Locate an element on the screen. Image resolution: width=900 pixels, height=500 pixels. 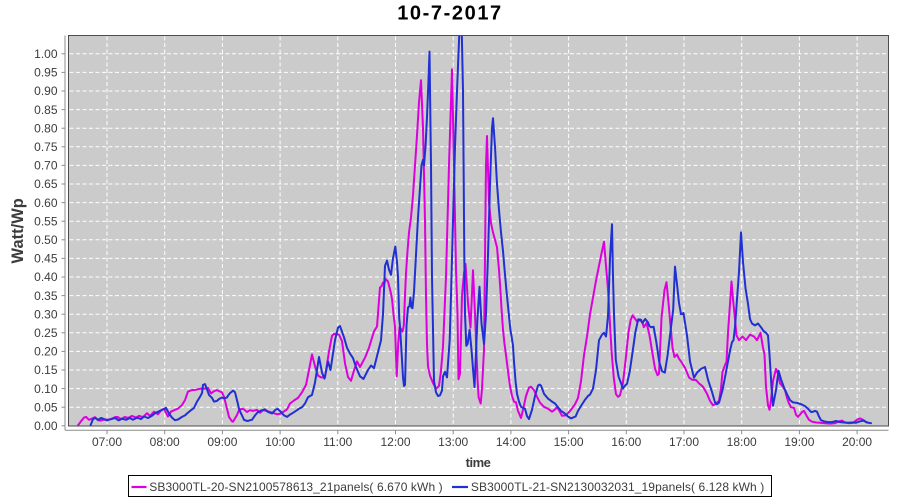
svg-text: 07:00 is located at coordinates (107, 442).